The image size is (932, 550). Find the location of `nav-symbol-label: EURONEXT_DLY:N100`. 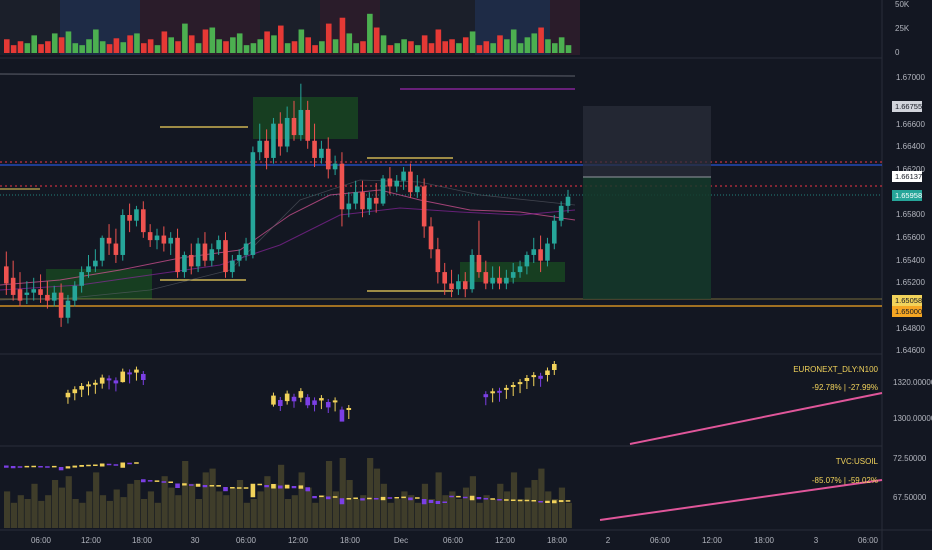

nav-symbol-label: EURONEXT_DLY:N100 is located at coordinates (835, 369).